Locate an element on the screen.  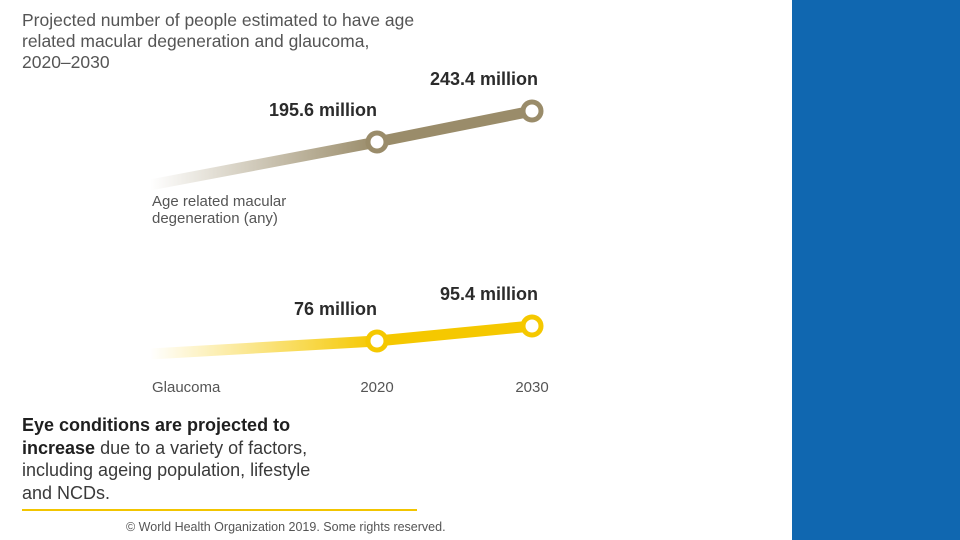
amd-value-label-2030: 243.4 million is located at coordinates (484, 79).